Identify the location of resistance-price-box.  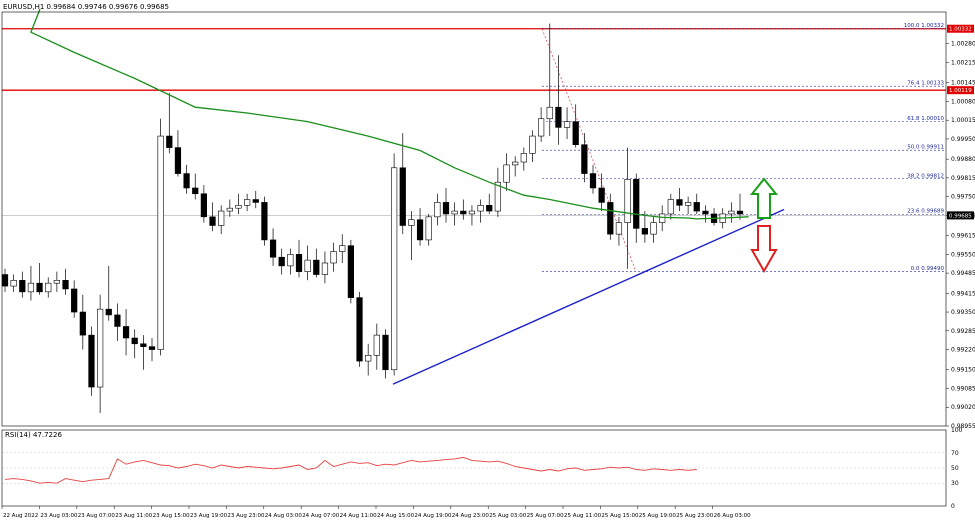
(960, 90).